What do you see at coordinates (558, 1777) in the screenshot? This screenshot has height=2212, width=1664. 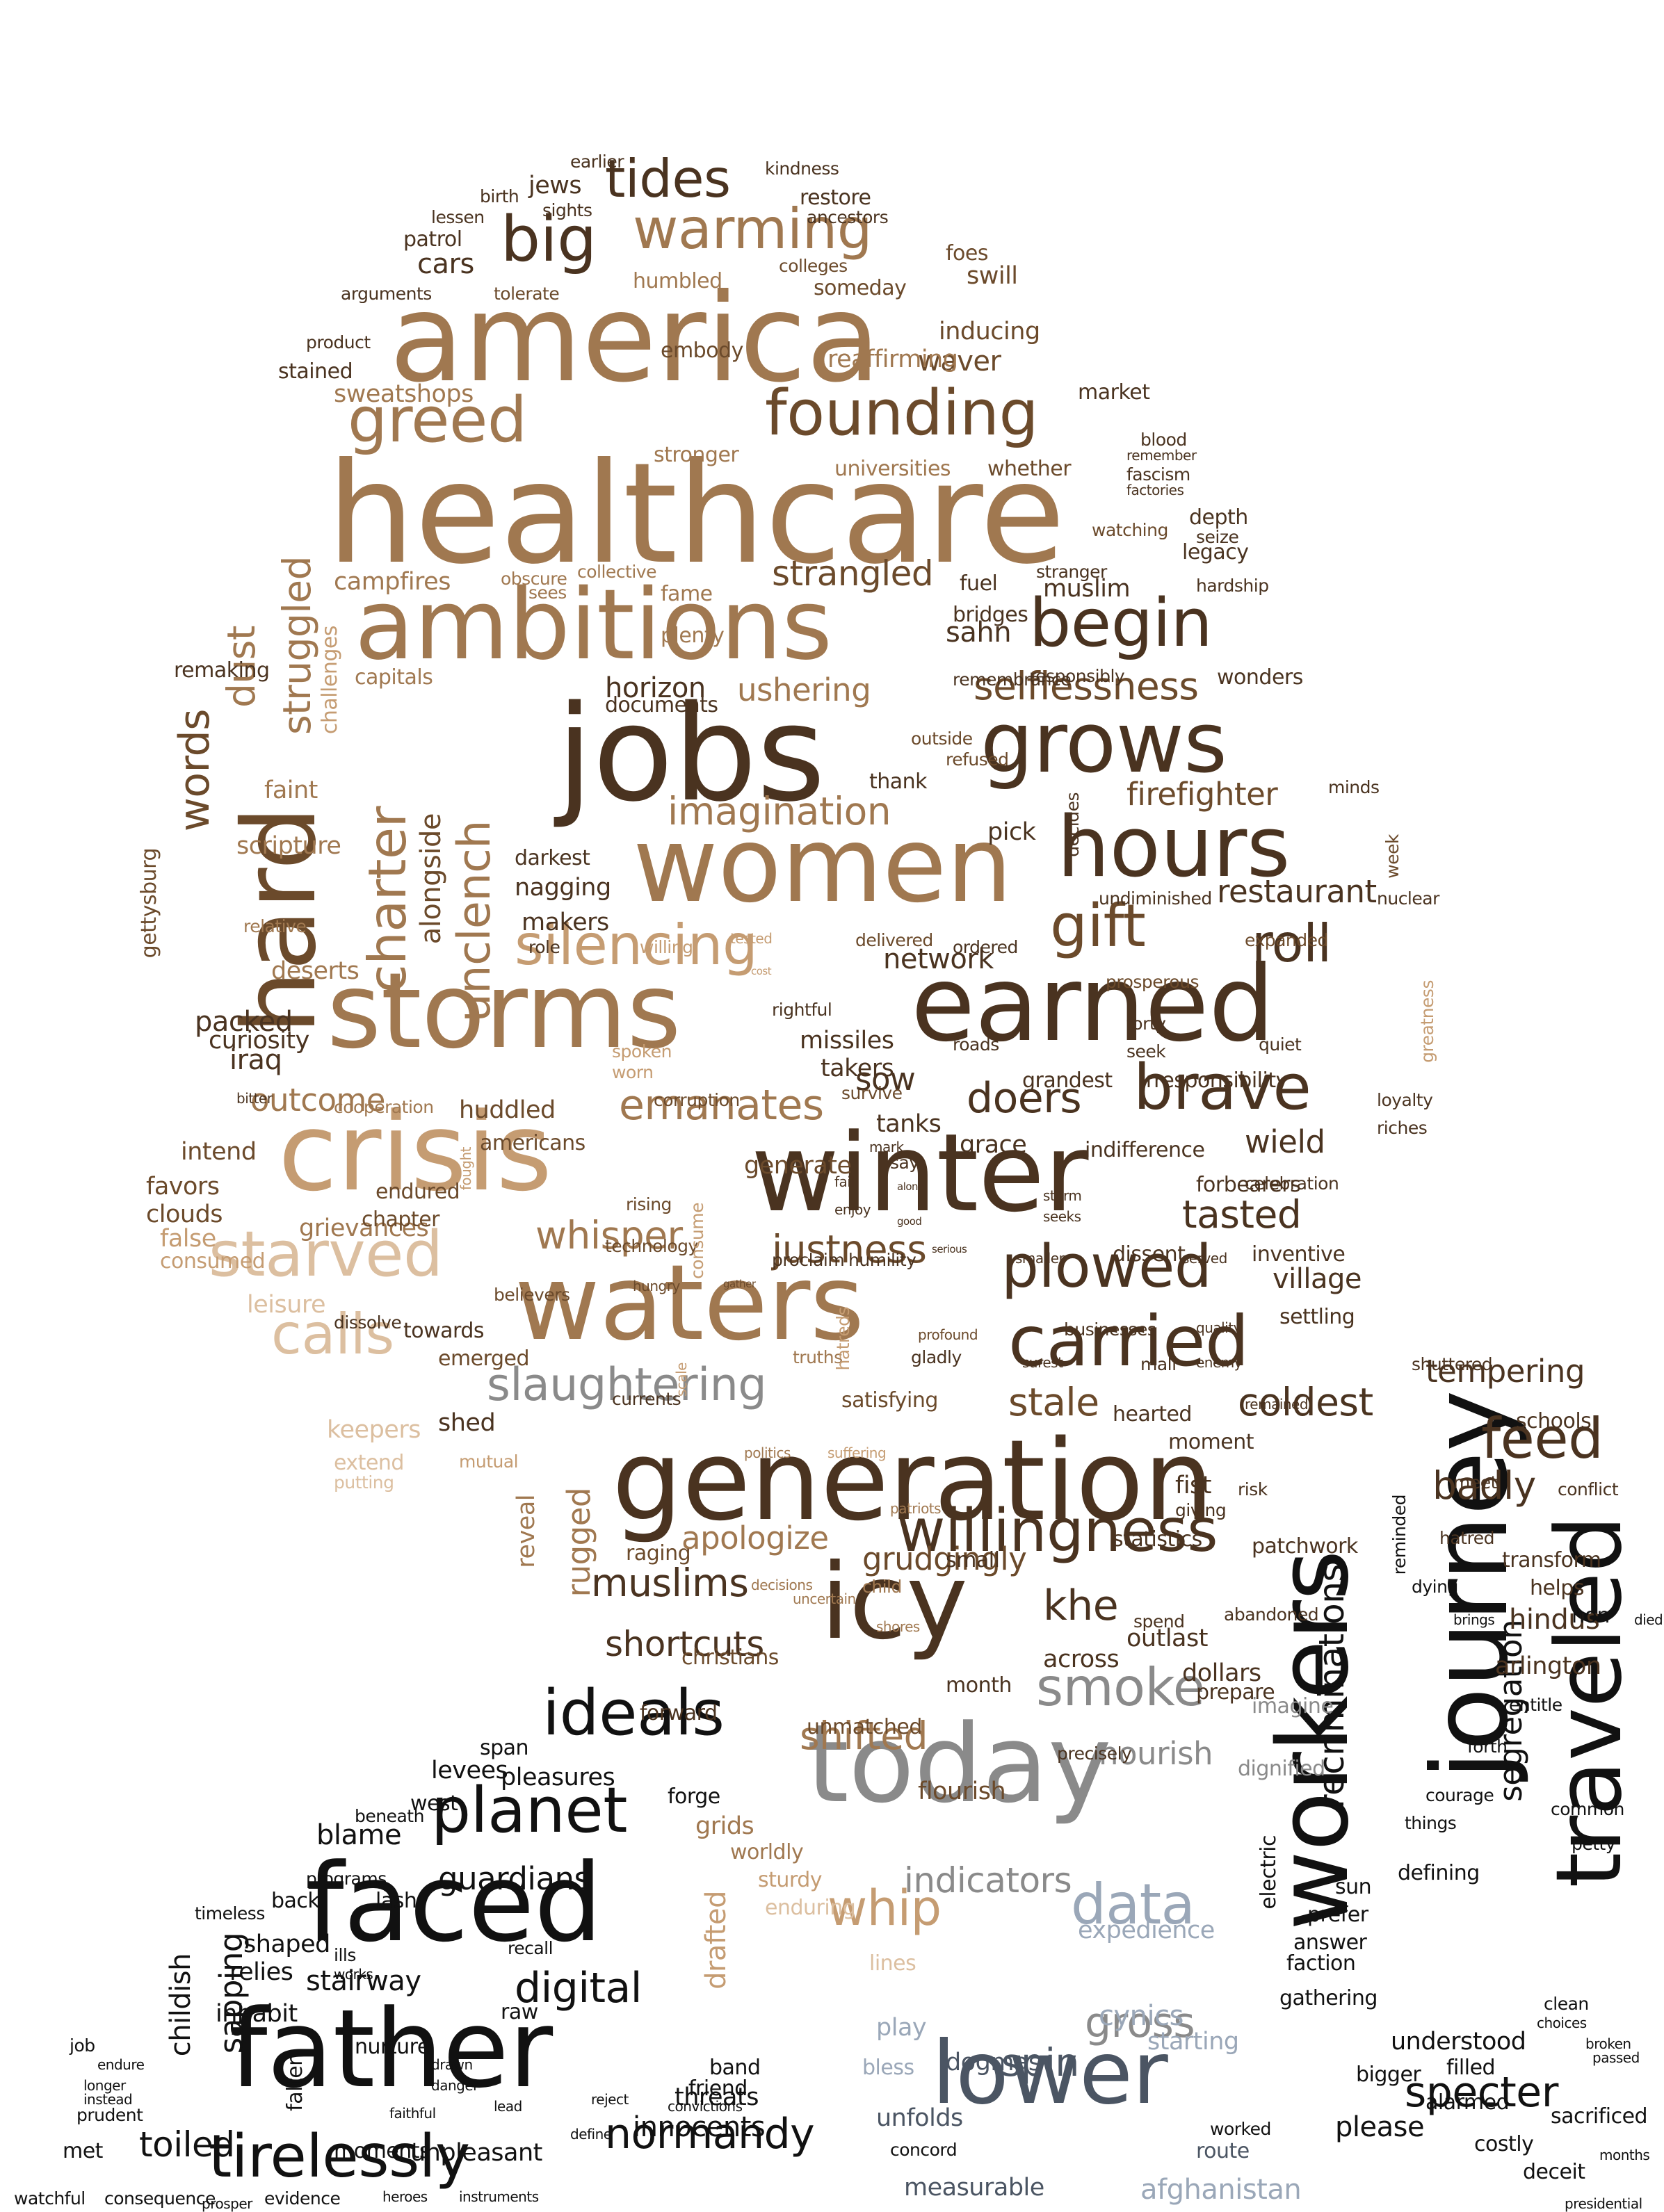 I see `word-pleasures: pleasures` at bounding box center [558, 1777].